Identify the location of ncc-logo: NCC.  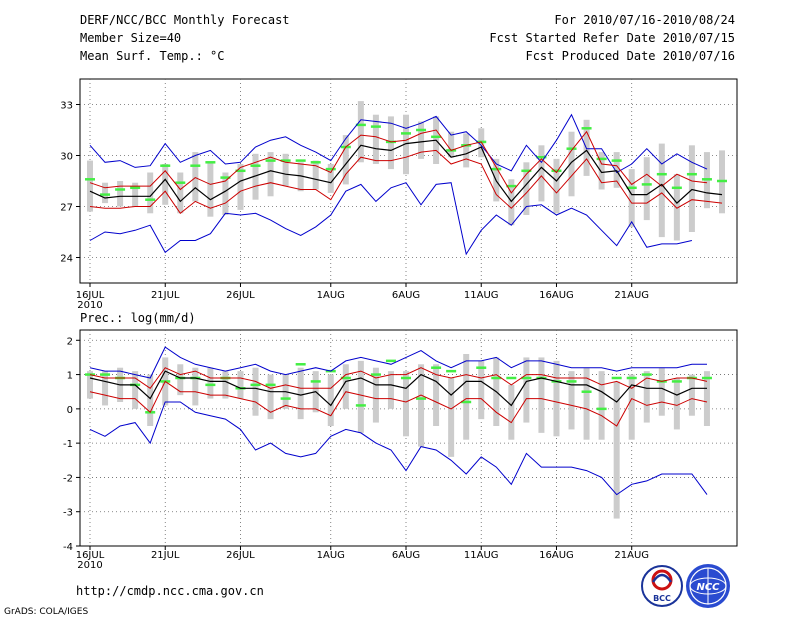
(708, 586).